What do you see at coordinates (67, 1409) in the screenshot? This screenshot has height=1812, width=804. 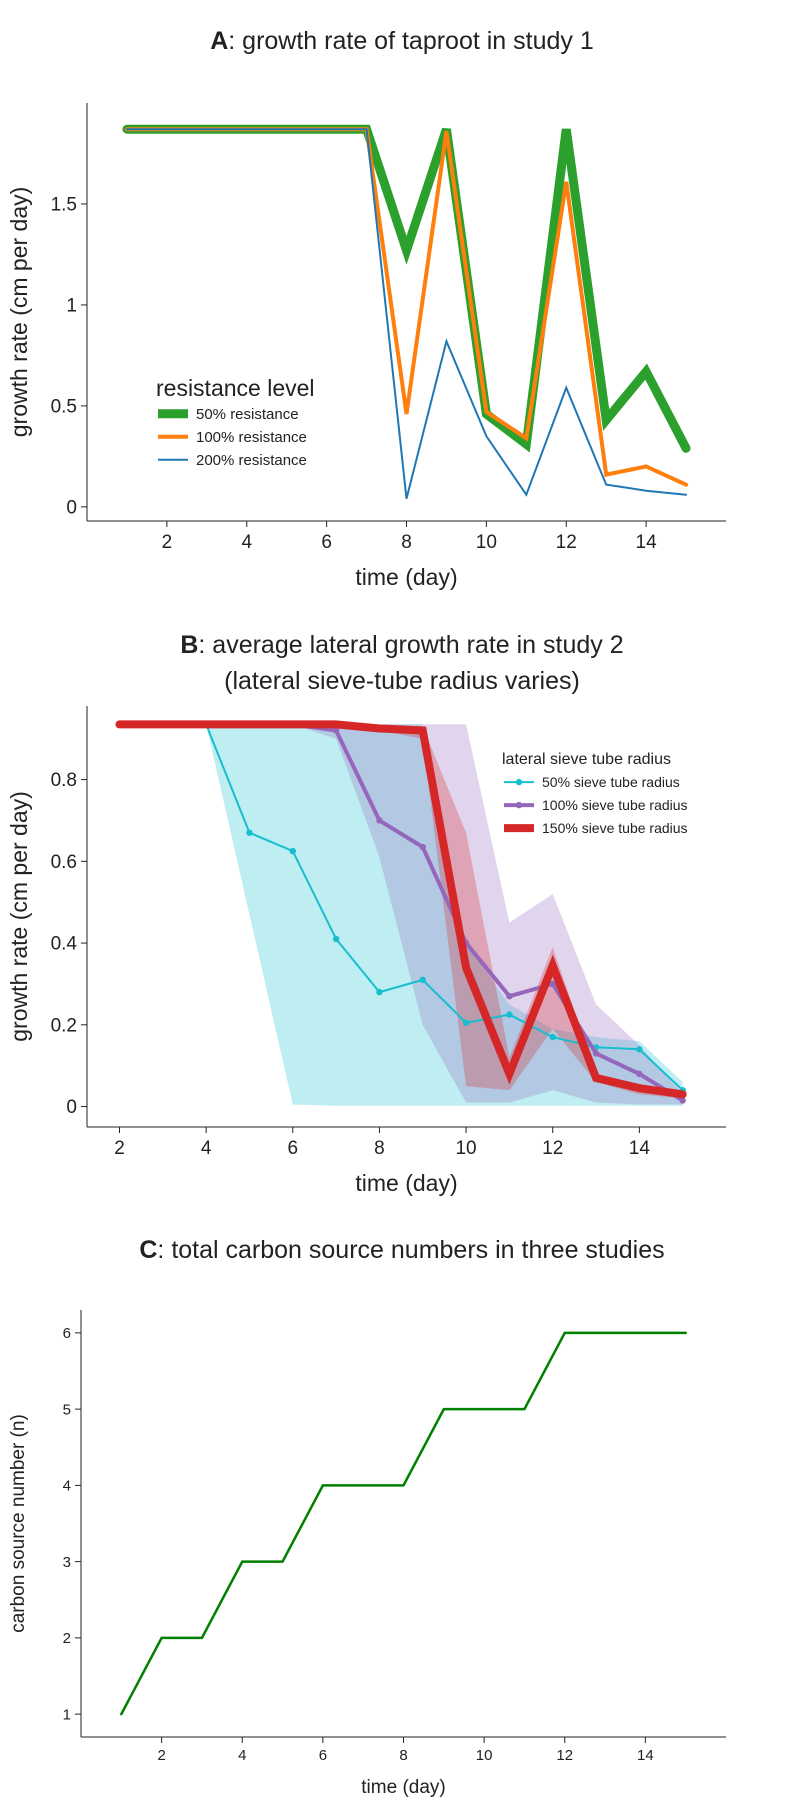 I see `y-tick-label-c: 5` at bounding box center [67, 1409].